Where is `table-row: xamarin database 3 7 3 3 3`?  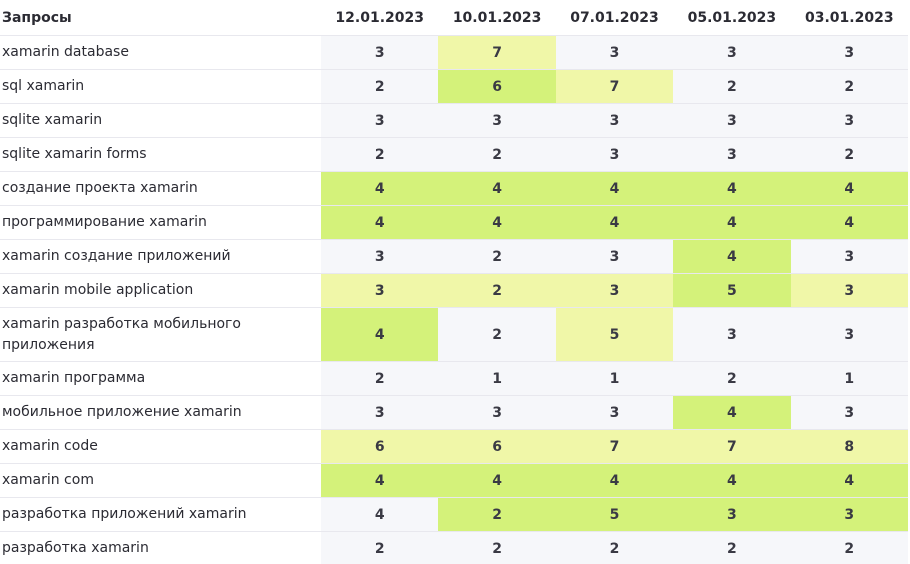
table-row: xamarin database 3 7 3 3 3 is located at coordinates (454, 52).